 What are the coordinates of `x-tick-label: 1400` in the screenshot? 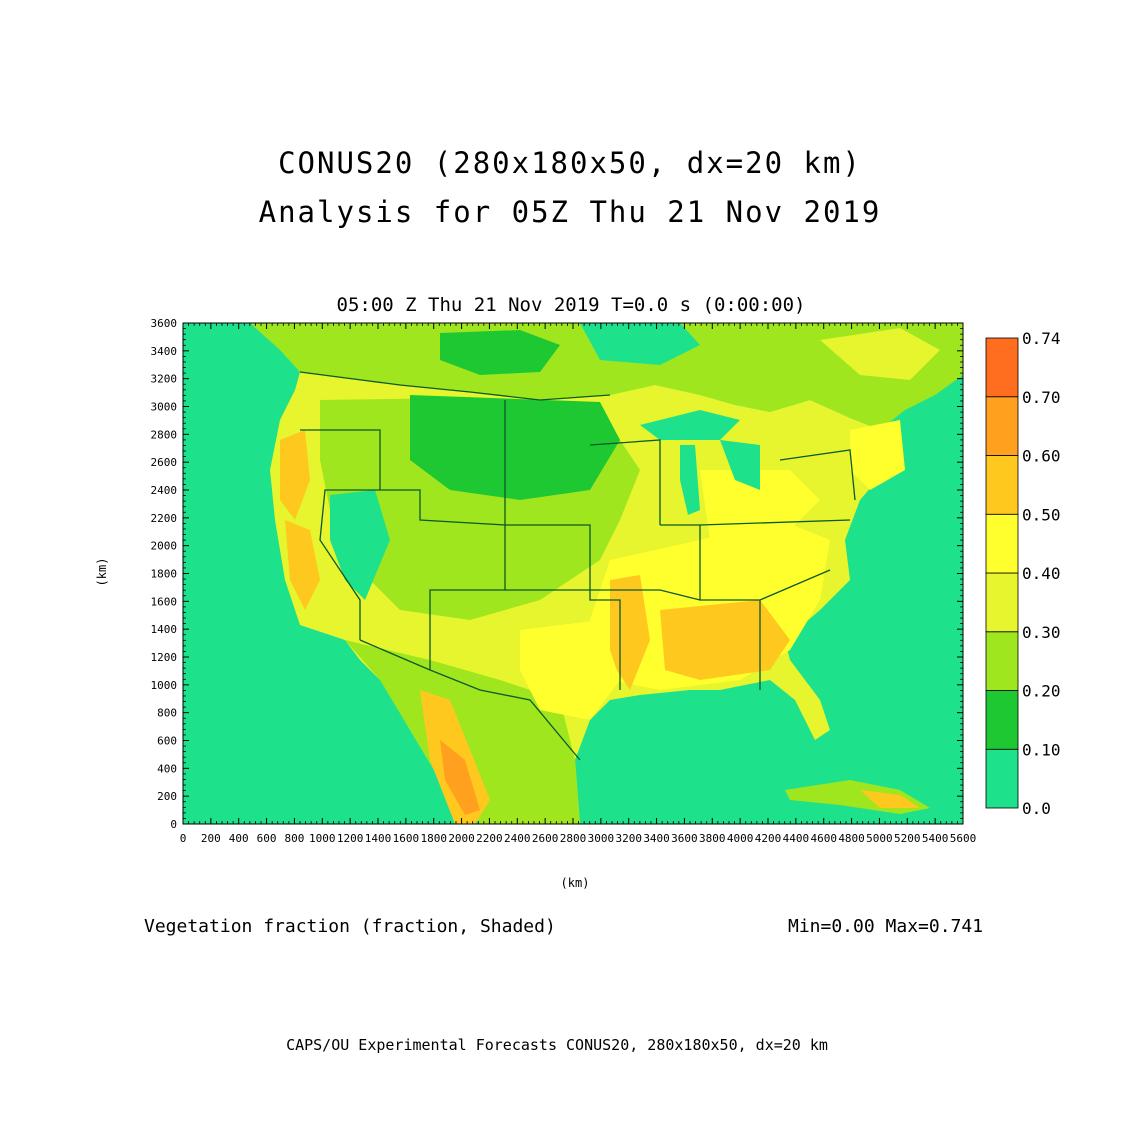 It's located at (378, 838).